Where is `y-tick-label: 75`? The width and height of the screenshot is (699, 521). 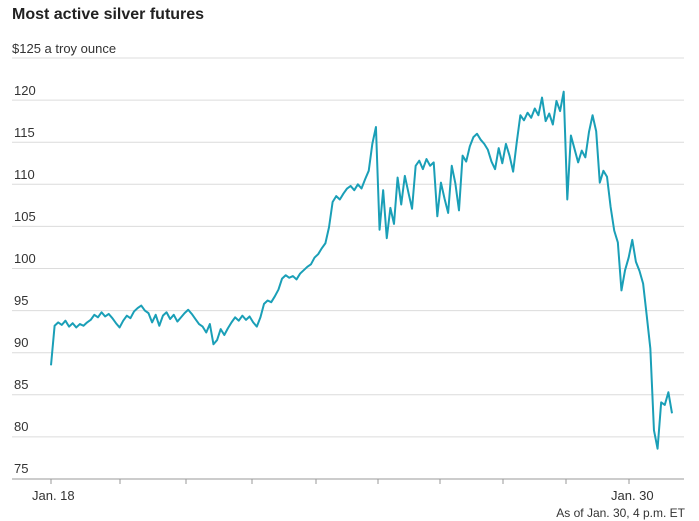 y-tick-label: 75 is located at coordinates (21, 468).